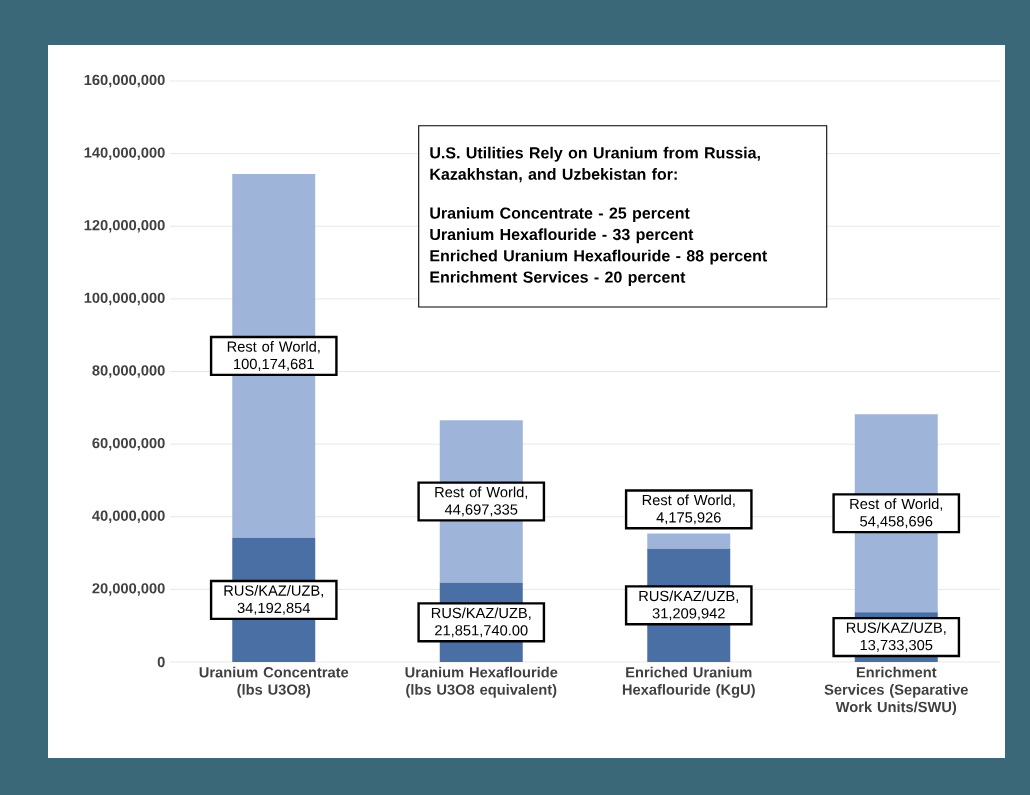 This screenshot has width=1030, height=795. Describe the element at coordinates (273, 600) in the screenshot. I see `data-label: RUS/KAZ/UZB, 34,192,854` at that location.